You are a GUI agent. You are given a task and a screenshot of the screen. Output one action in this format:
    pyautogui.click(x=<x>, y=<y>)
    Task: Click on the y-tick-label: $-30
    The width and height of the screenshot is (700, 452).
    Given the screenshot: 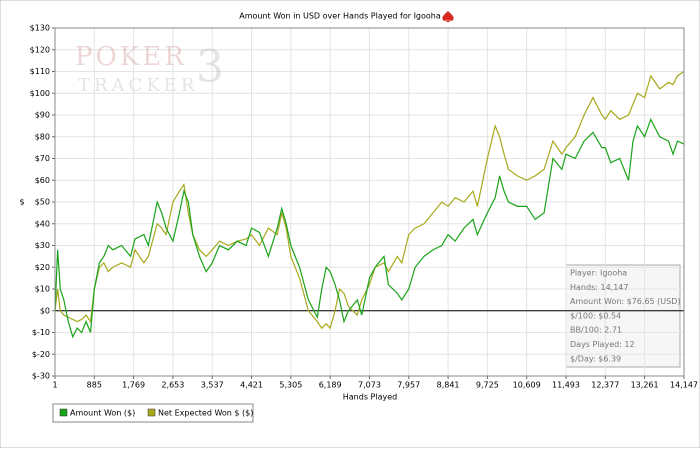 What is the action you would take?
    pyautogui.click(x=41, y=376)
    